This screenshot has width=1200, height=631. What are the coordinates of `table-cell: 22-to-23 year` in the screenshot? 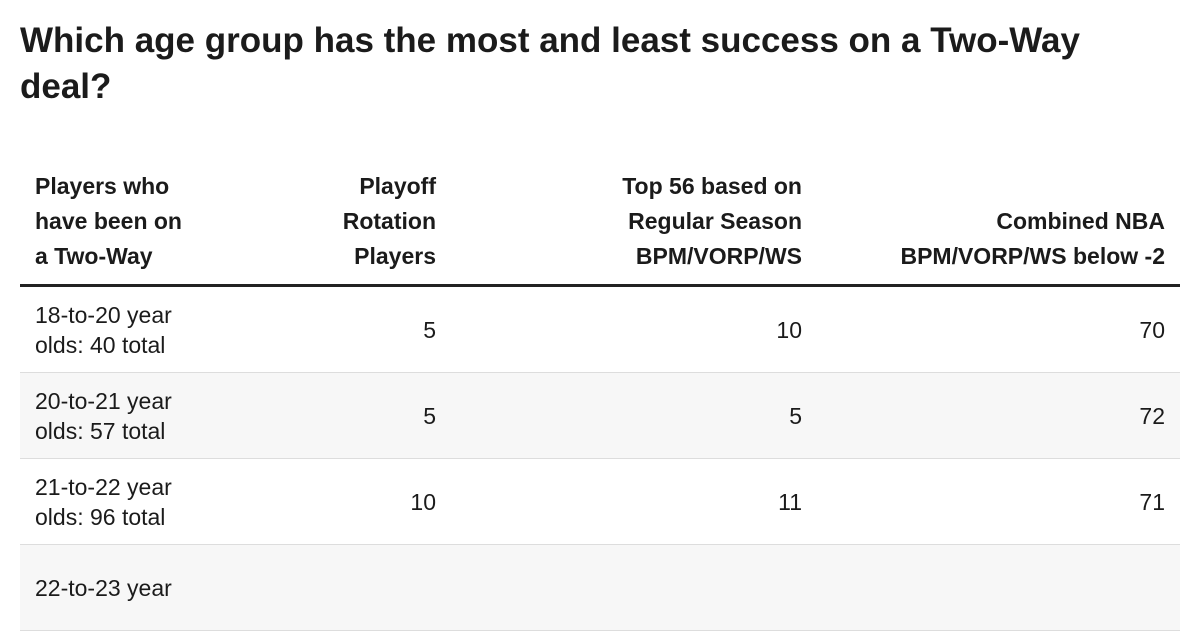 It's located at (110, 587).